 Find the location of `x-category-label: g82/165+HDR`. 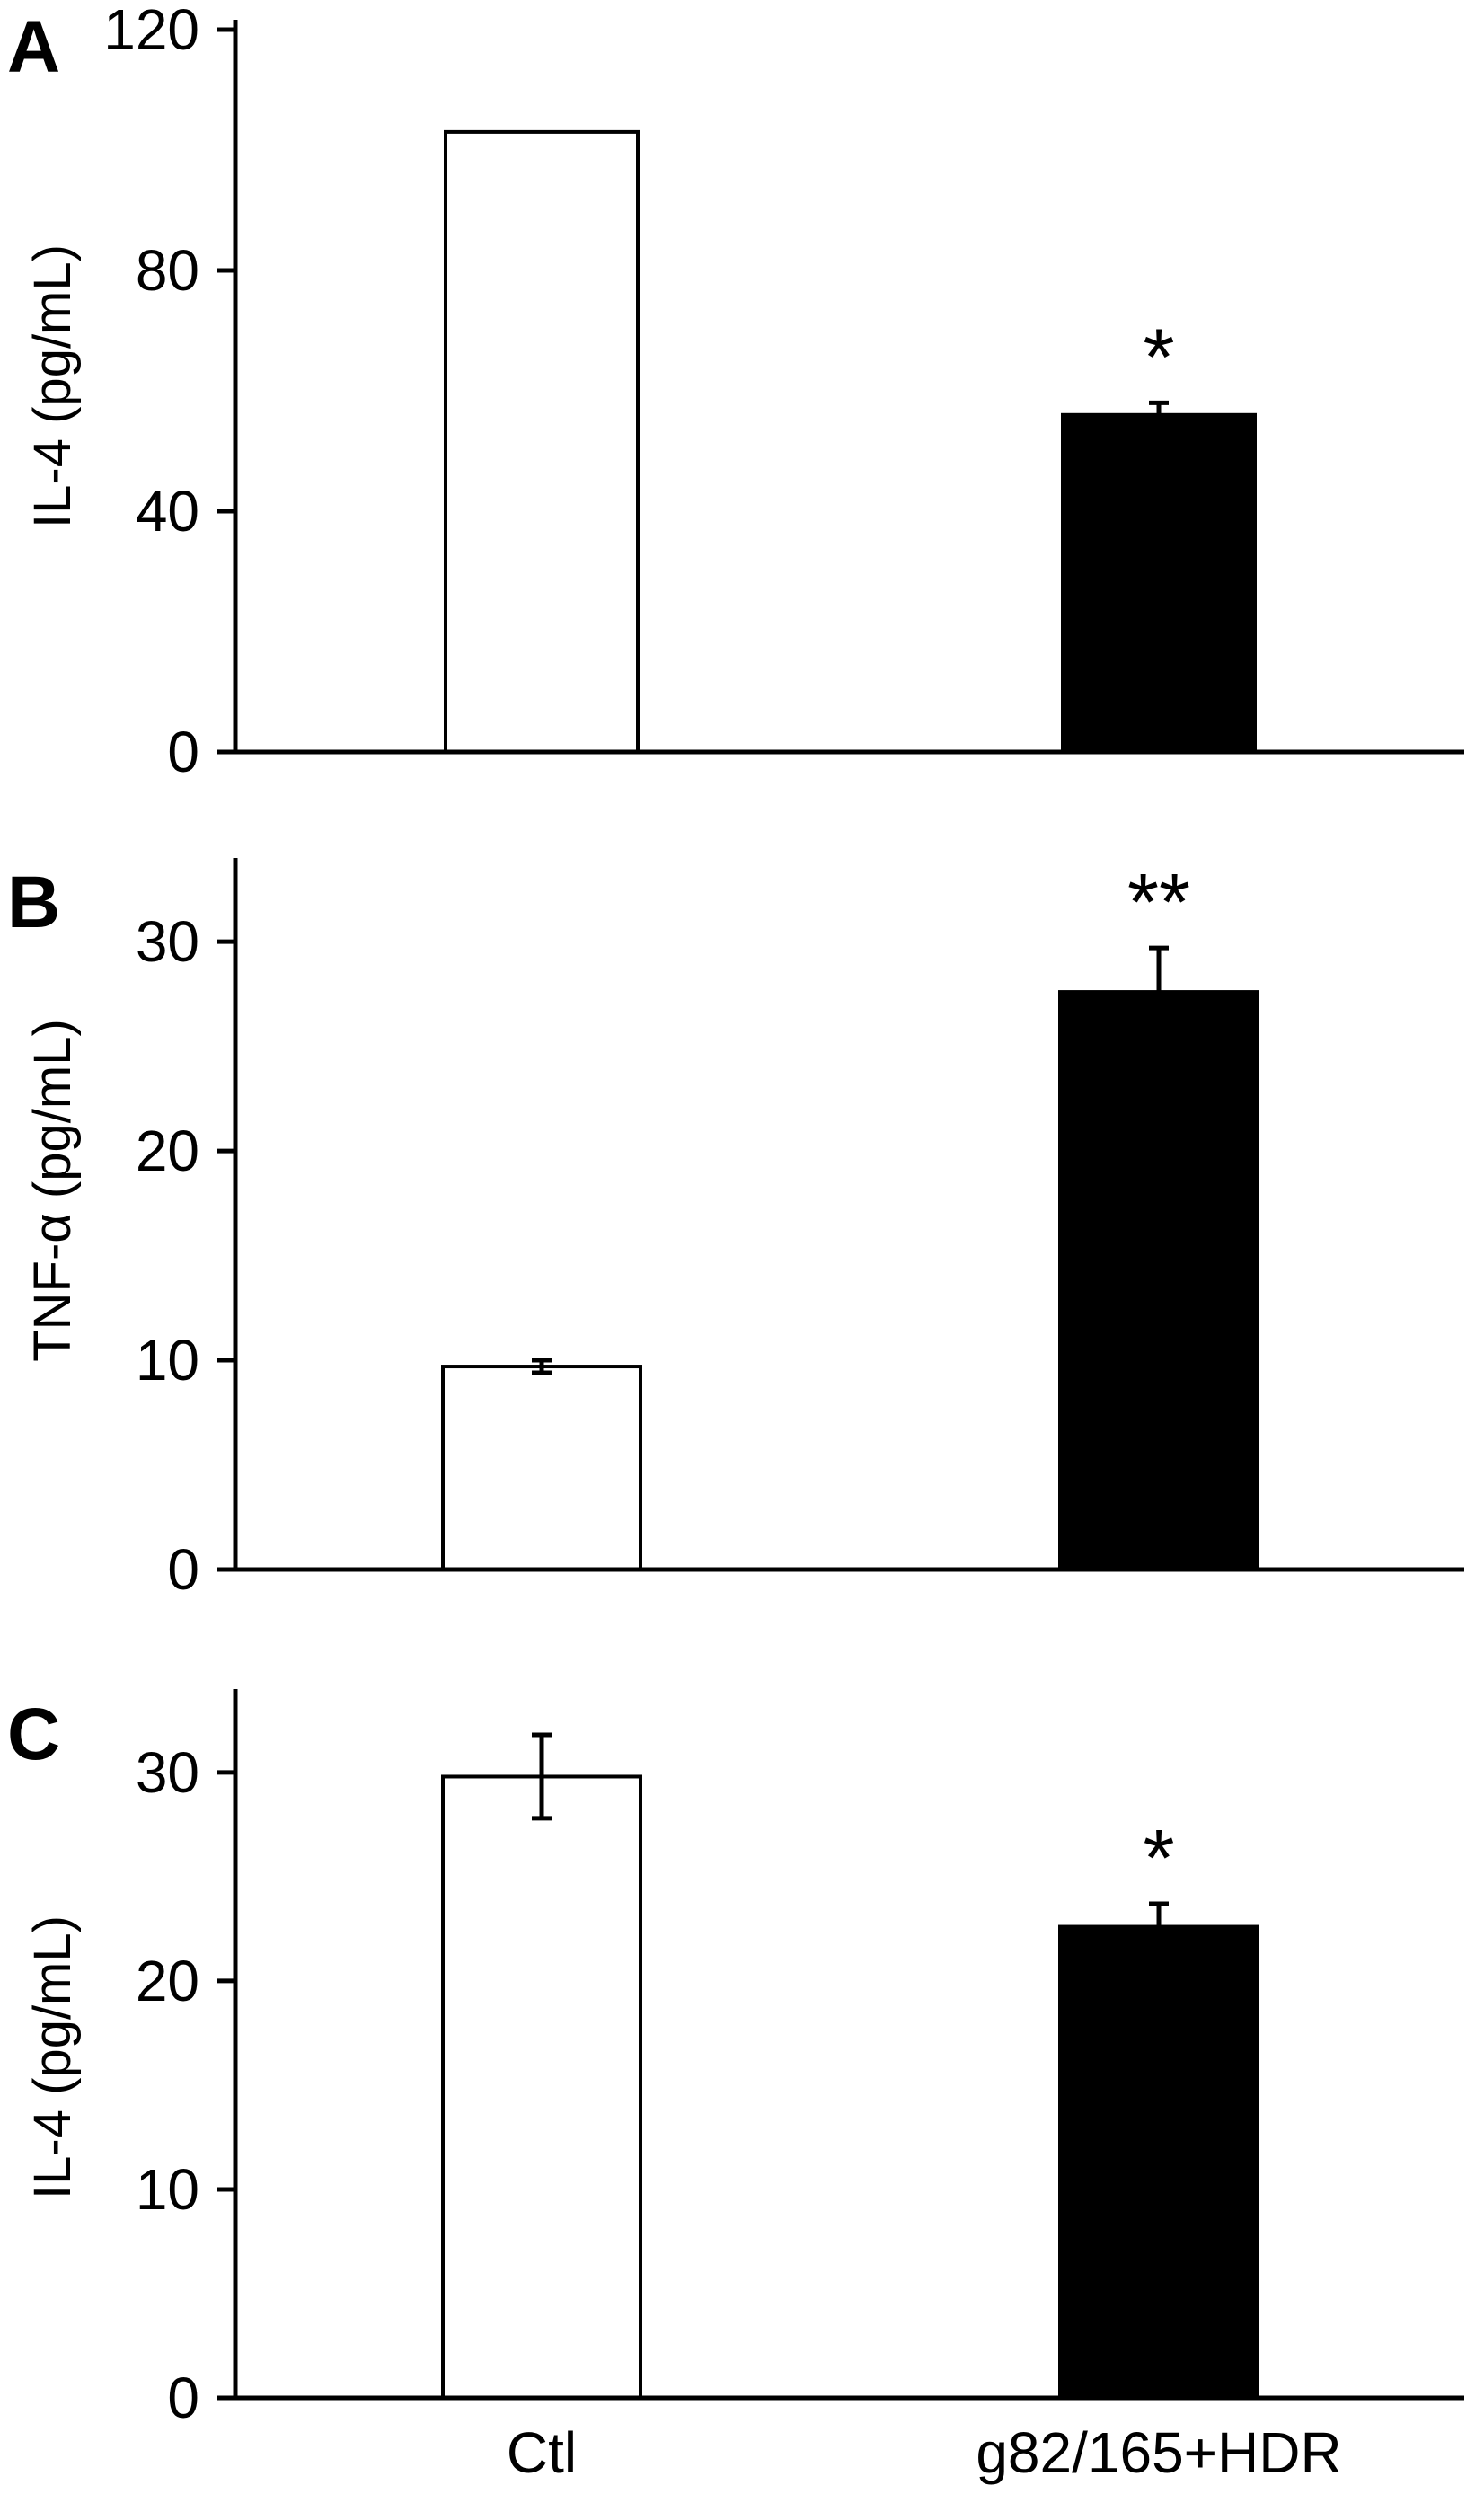

x-category-label: g82/165+HDR is located at coordinates (1158, 2453).